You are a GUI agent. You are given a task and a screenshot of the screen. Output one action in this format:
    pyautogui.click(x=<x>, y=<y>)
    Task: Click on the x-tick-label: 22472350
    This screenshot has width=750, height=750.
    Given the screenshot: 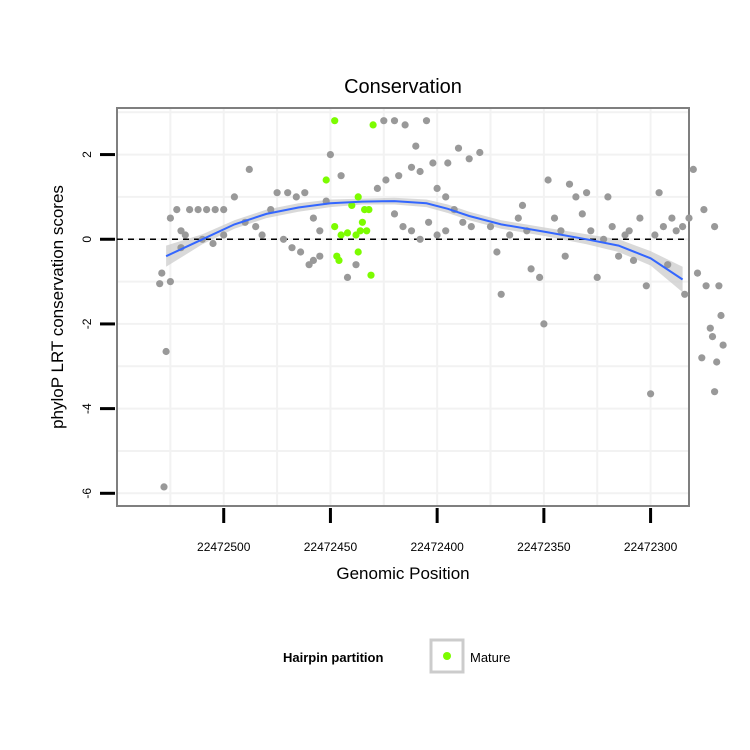 What is the action you would take?
    pyautogui.click(x=544, y=547)
    